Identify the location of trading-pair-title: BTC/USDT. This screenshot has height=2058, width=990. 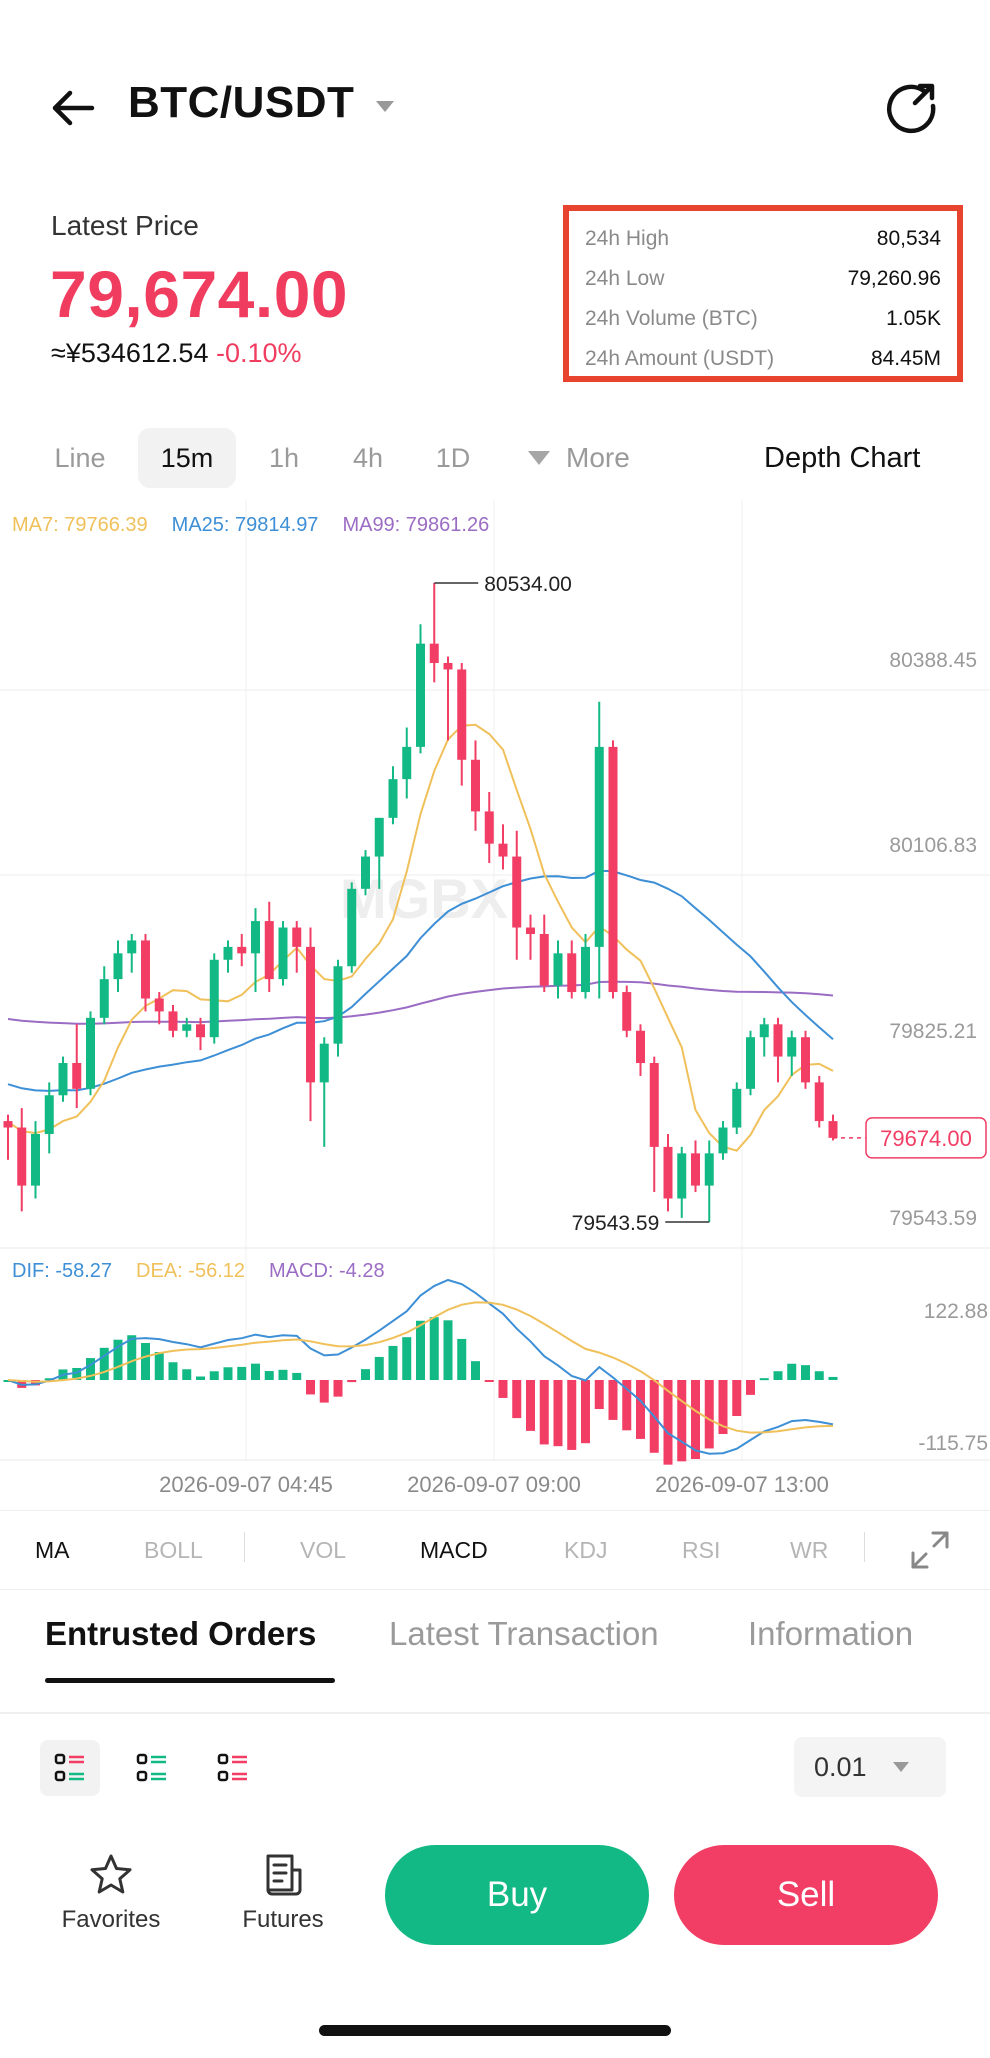
(241, 102).